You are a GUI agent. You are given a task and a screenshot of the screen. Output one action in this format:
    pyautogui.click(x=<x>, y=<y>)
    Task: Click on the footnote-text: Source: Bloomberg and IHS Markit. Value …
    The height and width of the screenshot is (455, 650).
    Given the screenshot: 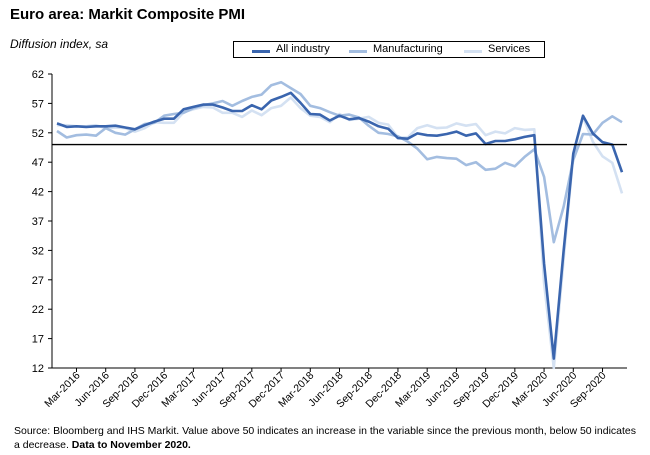 What is the action you would take?
    pyautogui.click(x=325, y=438)
    